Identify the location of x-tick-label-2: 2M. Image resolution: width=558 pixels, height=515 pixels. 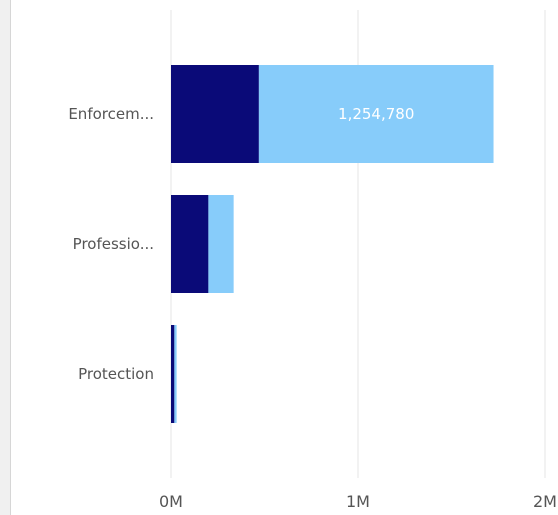
(545, 501).